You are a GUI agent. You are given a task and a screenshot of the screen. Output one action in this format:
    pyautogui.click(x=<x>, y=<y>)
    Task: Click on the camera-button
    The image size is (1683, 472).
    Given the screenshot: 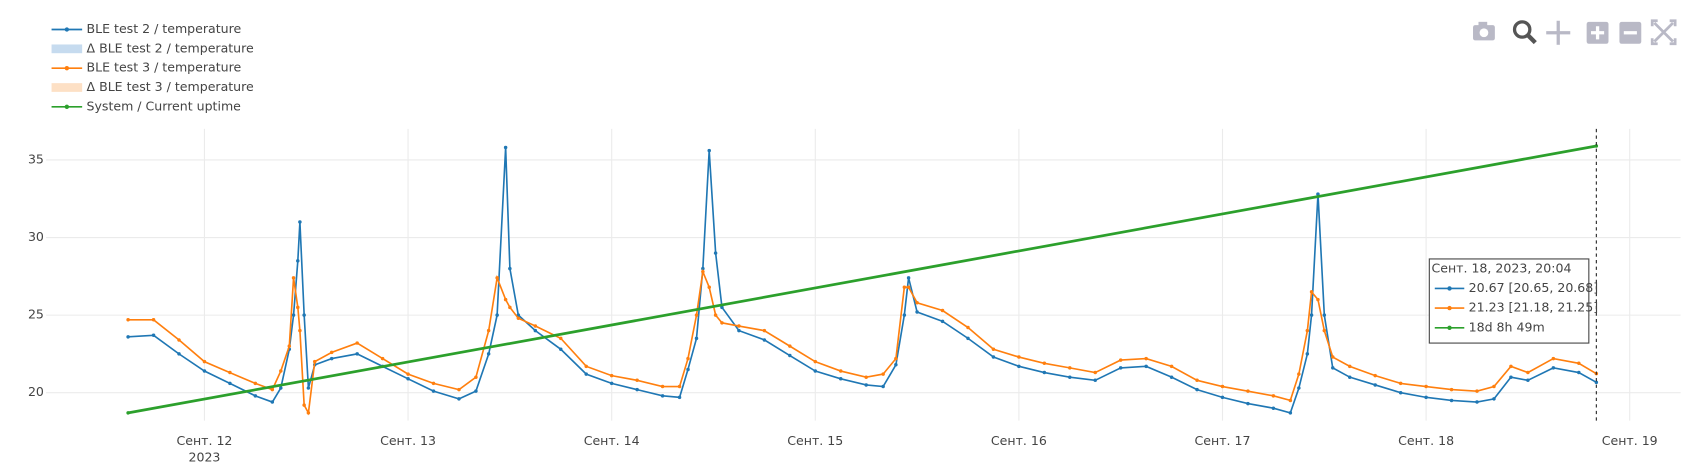 What is the action you would take?
    pyautogui.click(x=1484, y=31)
    